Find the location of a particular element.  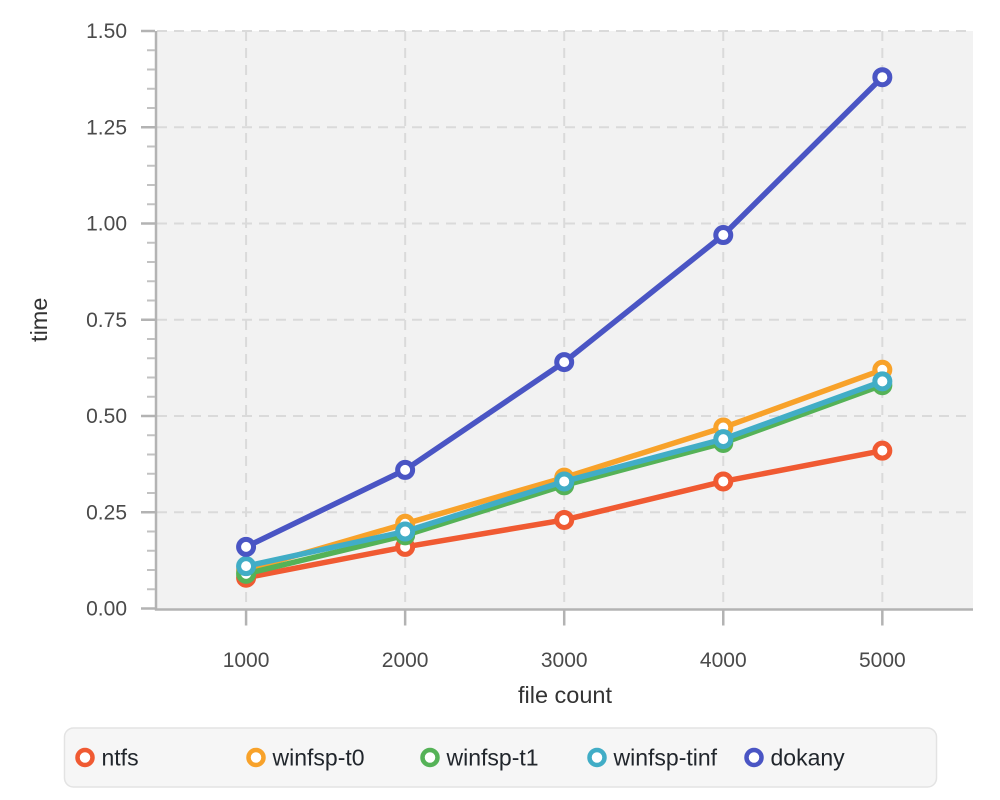

y-tick-label: 0.75 is located at coordinates (106, 320).